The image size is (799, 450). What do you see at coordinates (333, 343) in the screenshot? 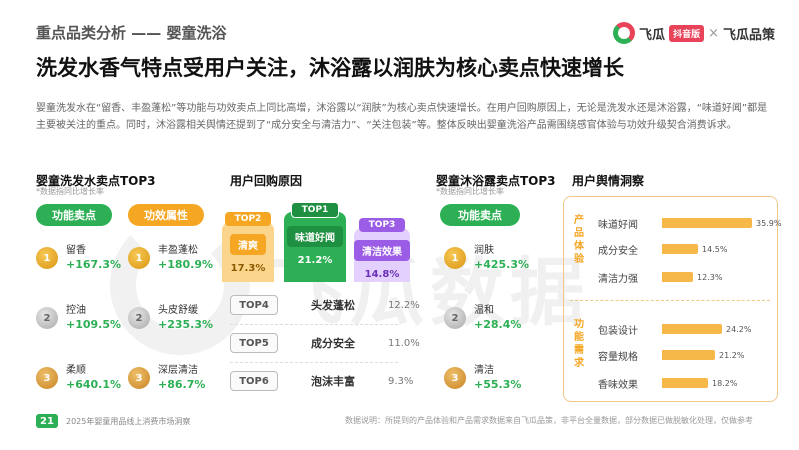
I see `rank-top5-label: 成分安全` at bounding box center [333, 343].